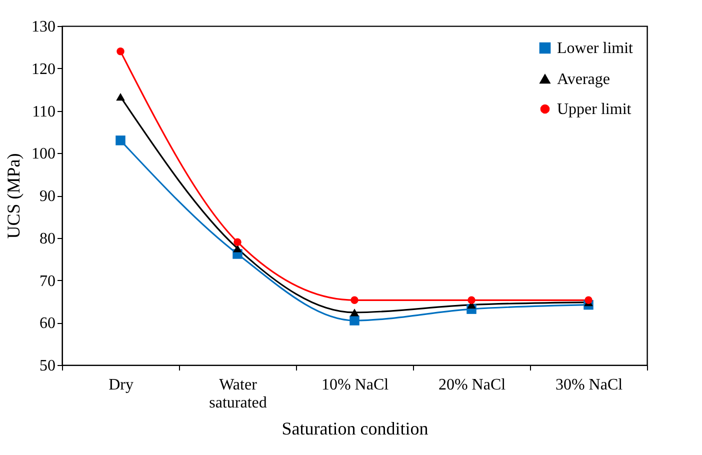  I want to click on y-tick-label: 50, so click(48, 366).